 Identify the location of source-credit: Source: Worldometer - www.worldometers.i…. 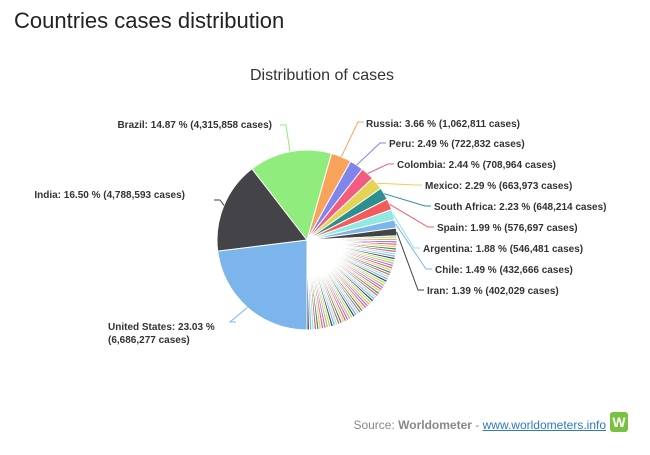
(479, 425).